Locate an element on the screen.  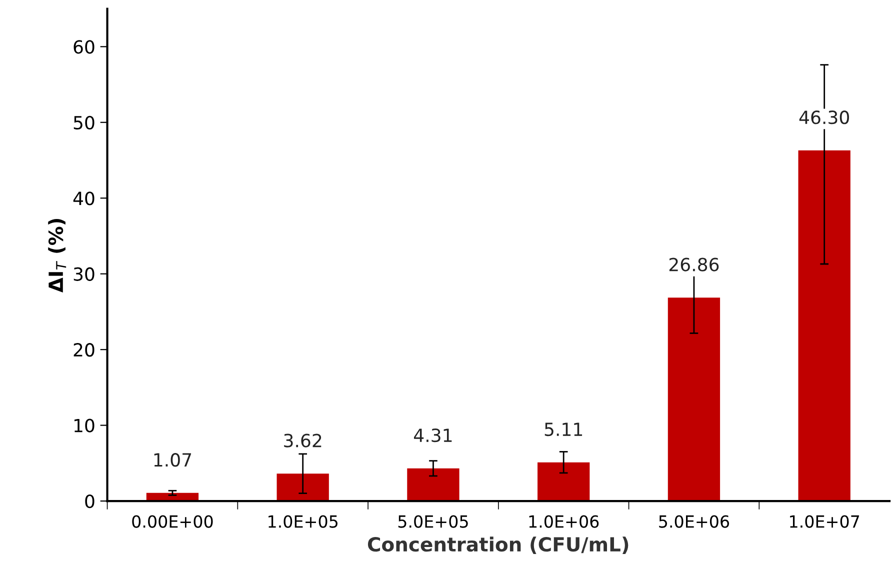
data-label: 5.11 is located at coordinates (563, 429).